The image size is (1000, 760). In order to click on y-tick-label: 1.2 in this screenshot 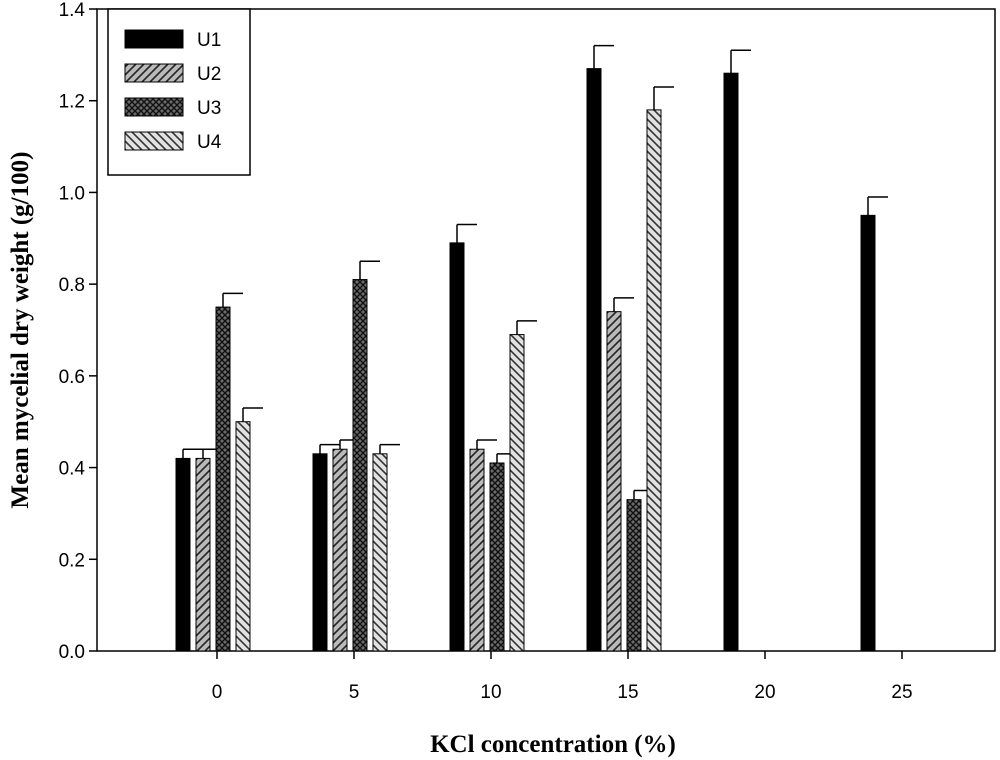, I will do `click(72, 102)`.